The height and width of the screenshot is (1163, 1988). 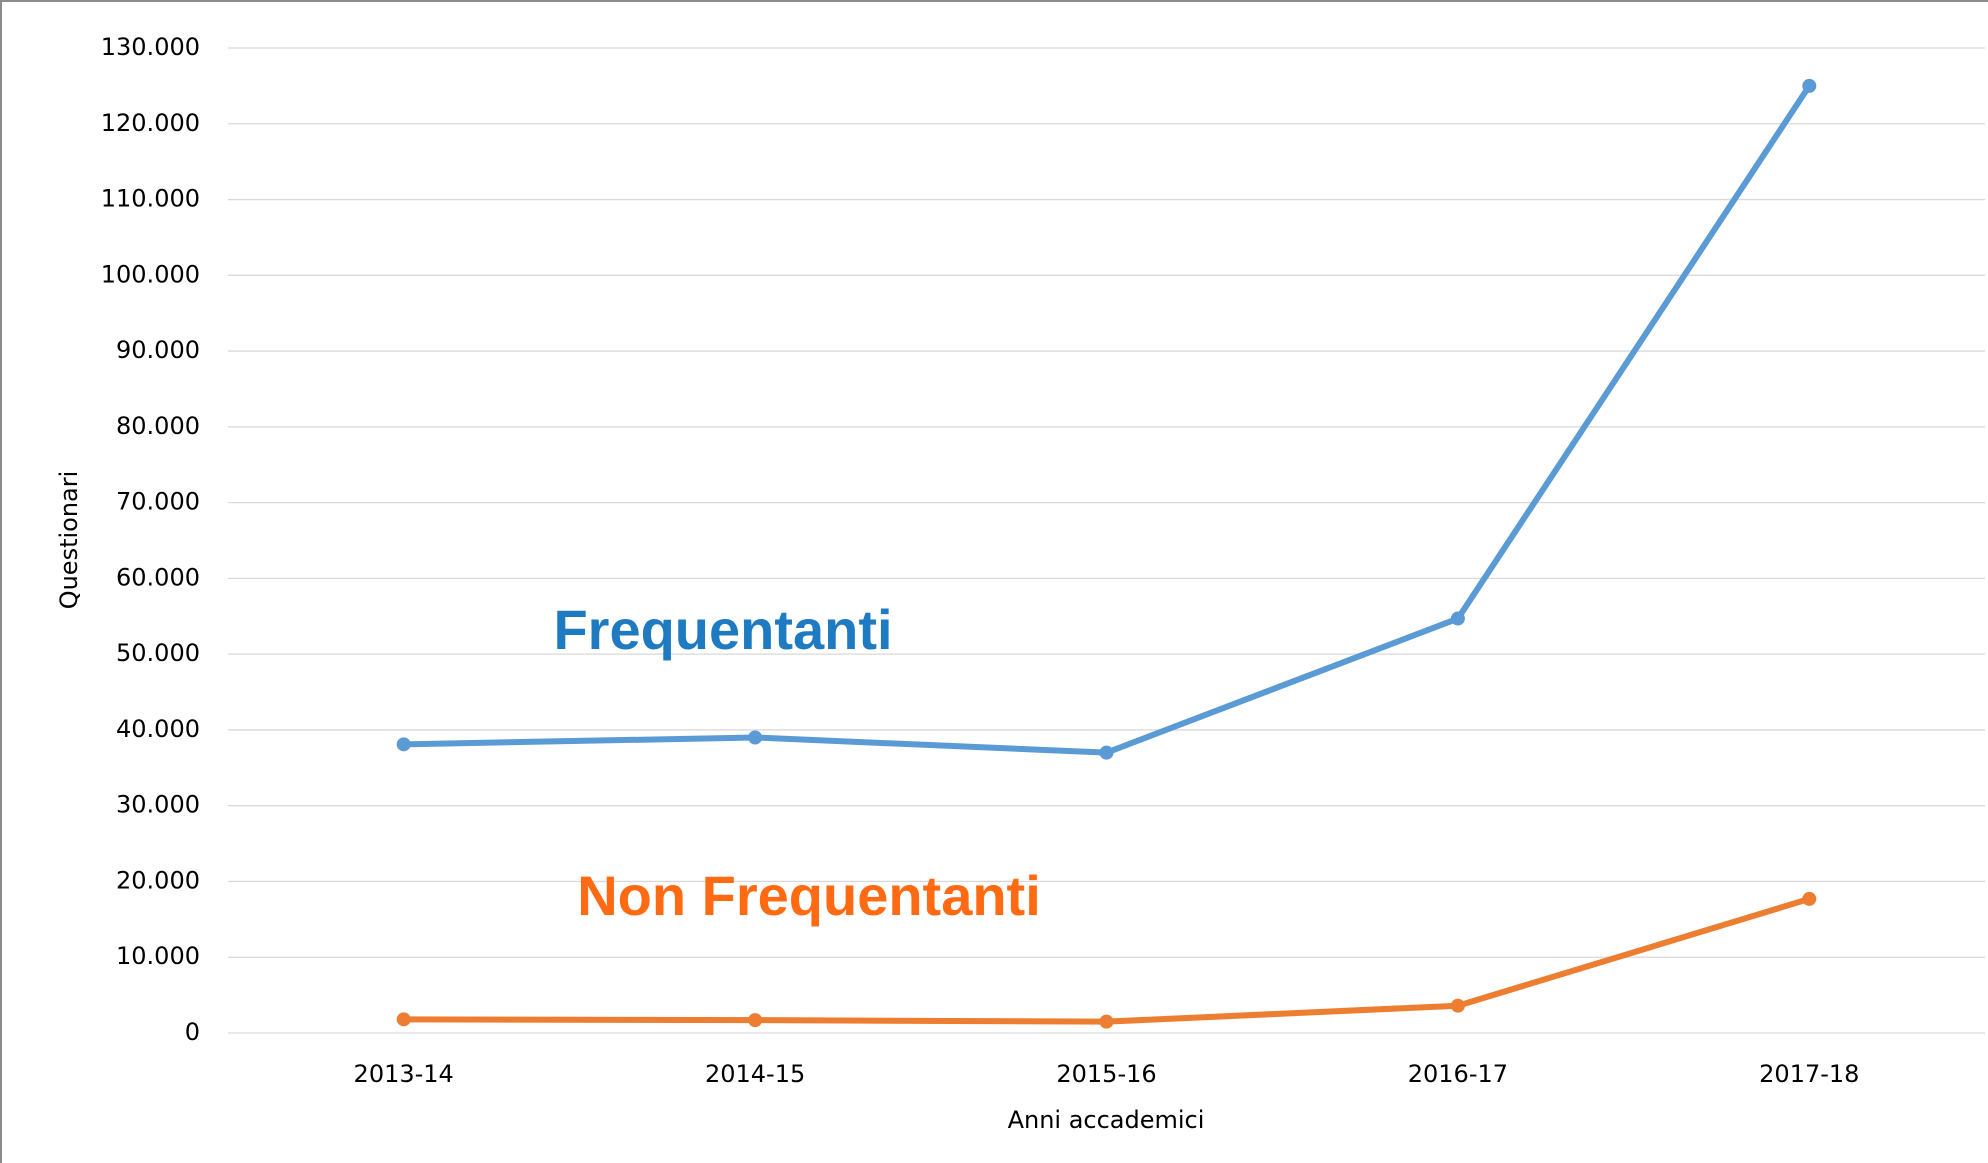 I want to click on y-axis-label: Questionari, so click(x=69, y=540).